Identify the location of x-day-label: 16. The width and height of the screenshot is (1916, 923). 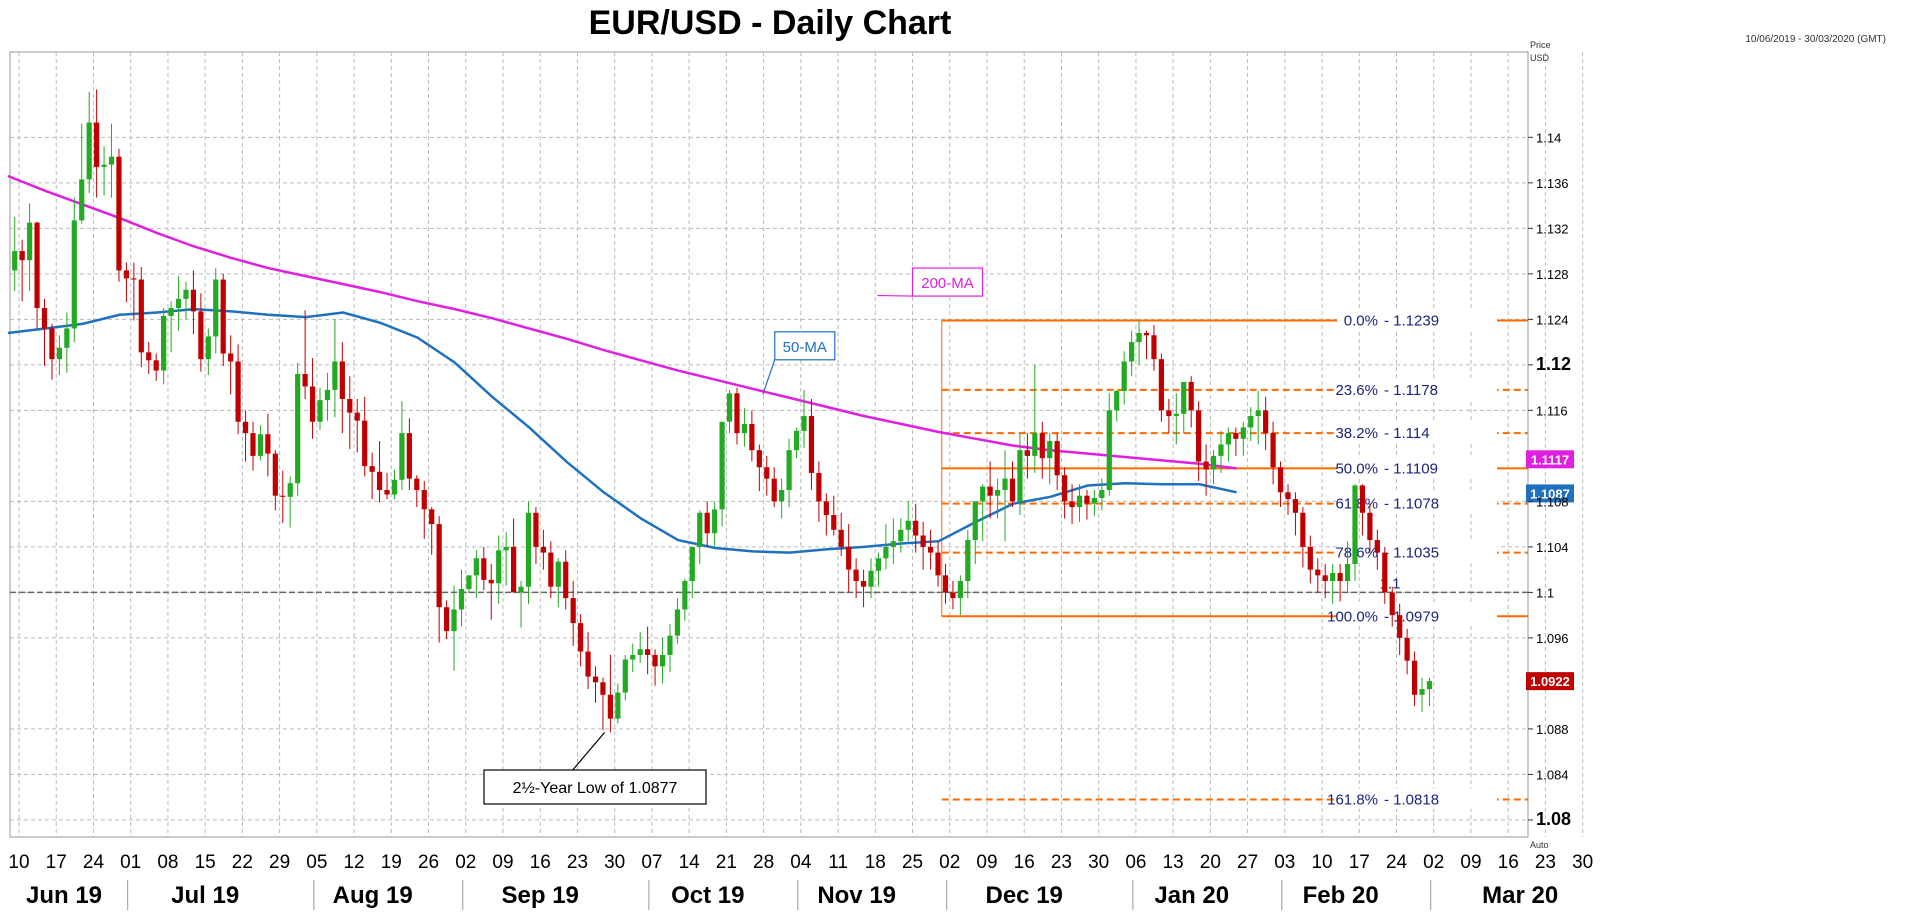
(540, 862).